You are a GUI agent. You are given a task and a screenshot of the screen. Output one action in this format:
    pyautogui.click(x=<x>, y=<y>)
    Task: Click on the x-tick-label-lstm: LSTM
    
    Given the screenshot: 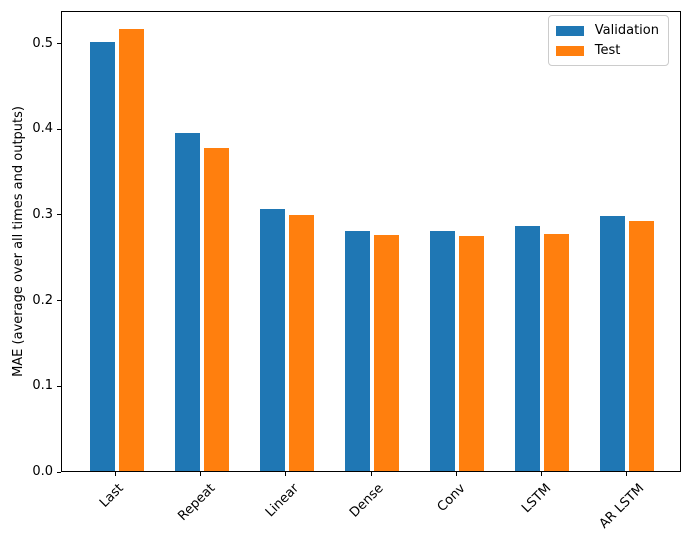 What is the action you would take?
    pyautogui.click(x=537, y=499)
    